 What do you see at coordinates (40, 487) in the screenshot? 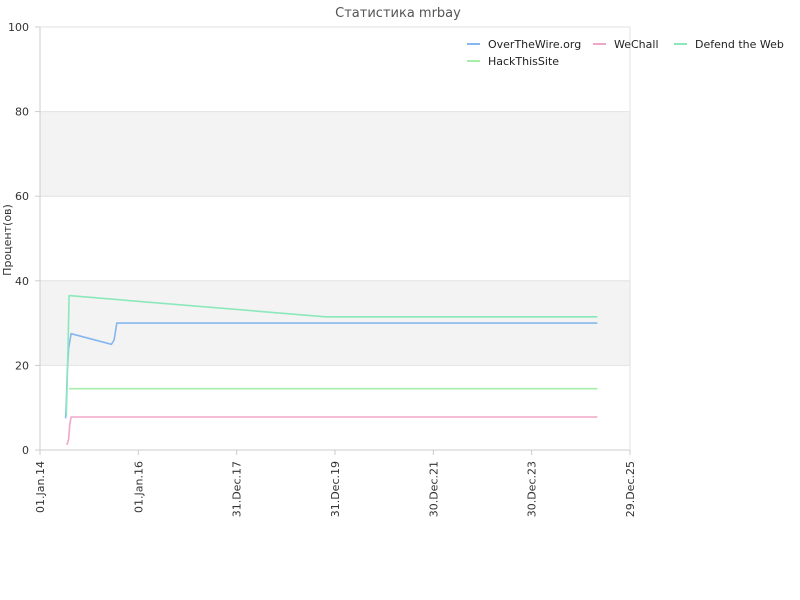
I see `x-tick-label: 01.Jan.14` at bounding box center [40, 487].